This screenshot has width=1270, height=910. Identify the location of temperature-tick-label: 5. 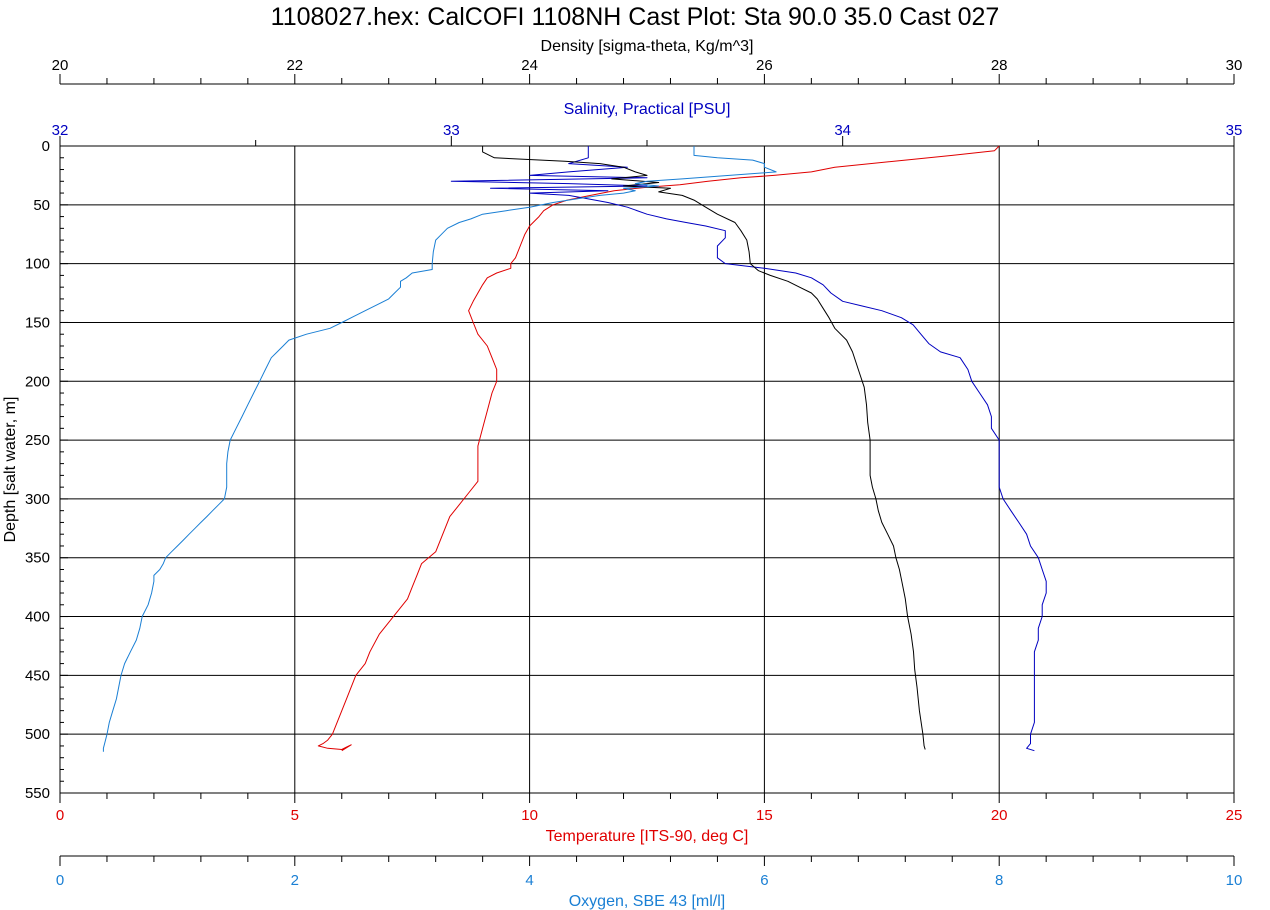
(295, 815).